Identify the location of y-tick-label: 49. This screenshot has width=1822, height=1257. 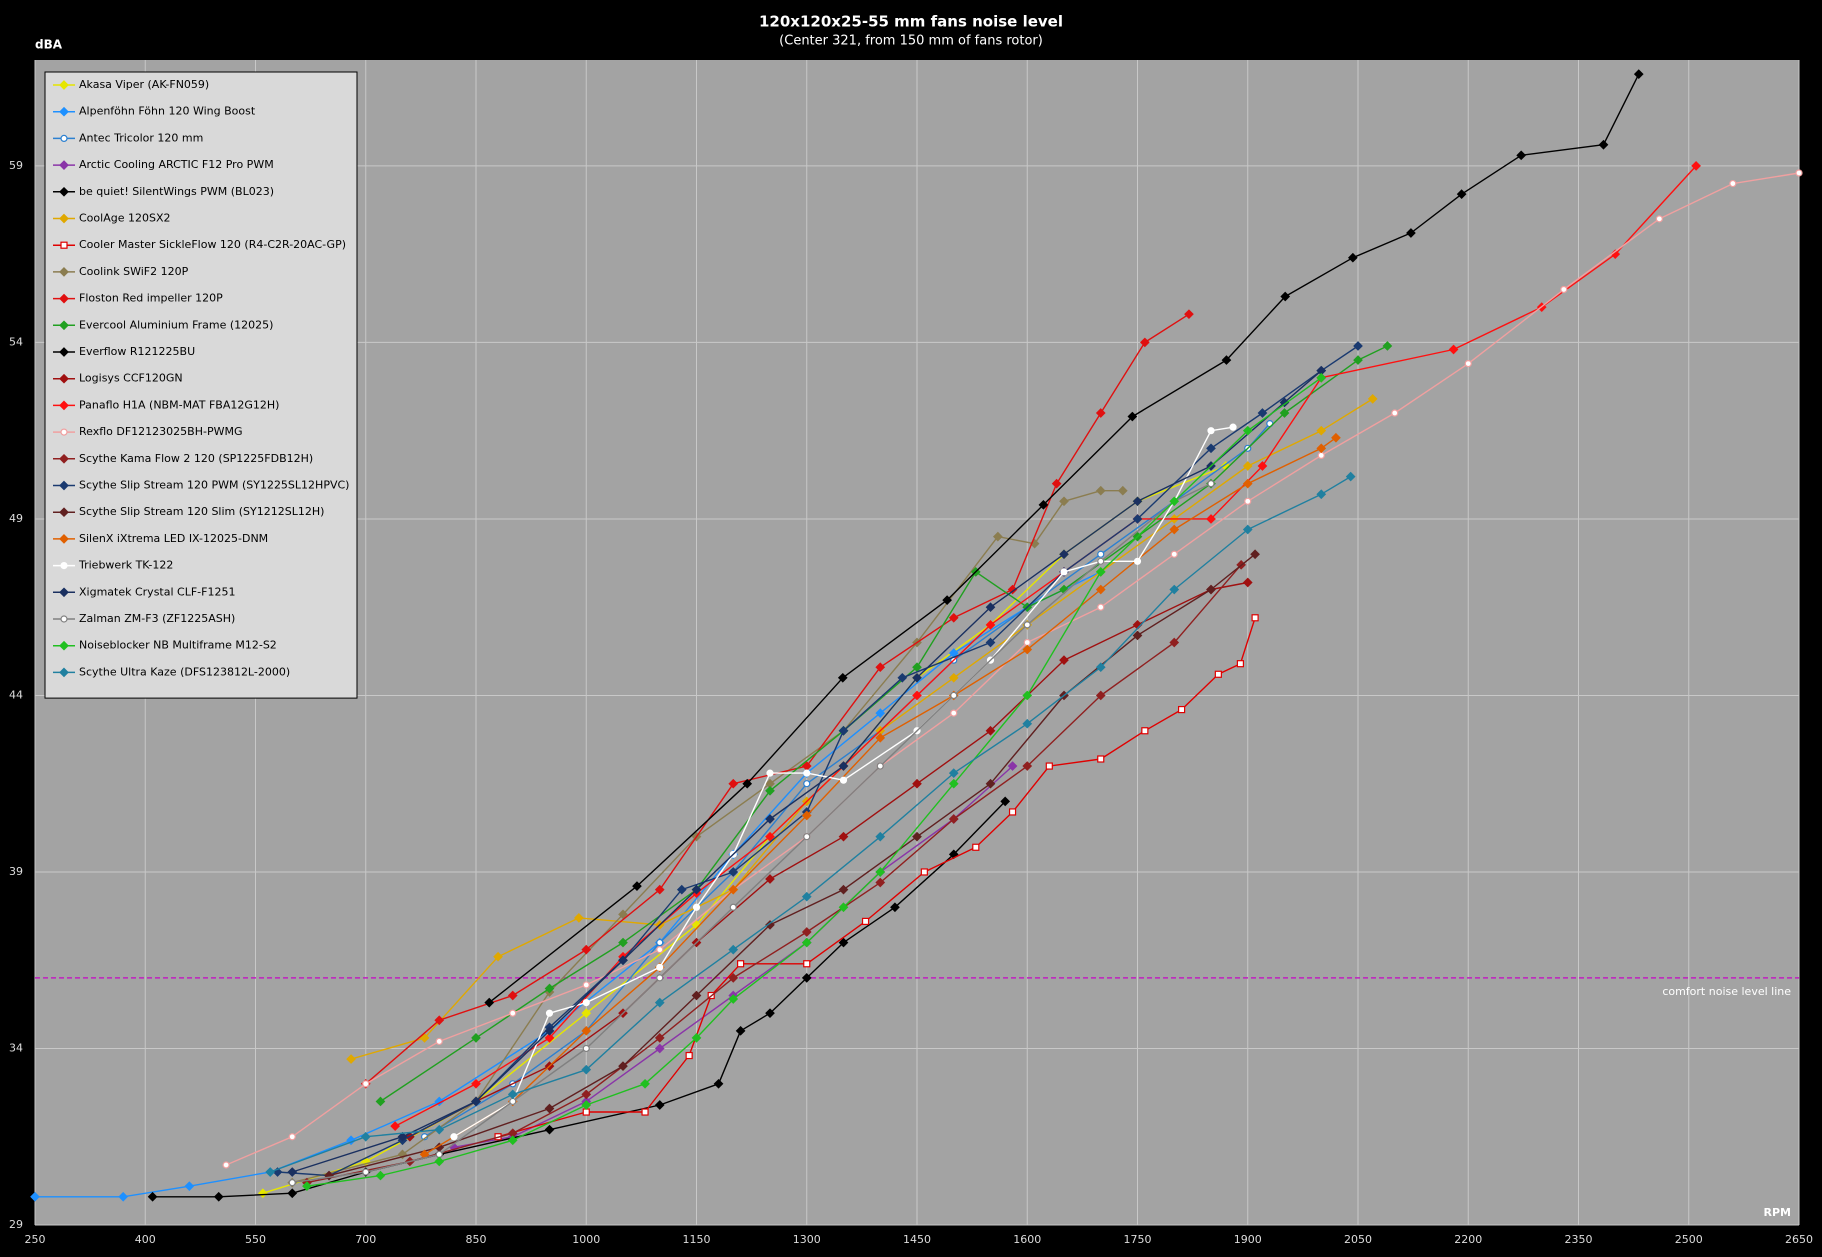
(16, 518).